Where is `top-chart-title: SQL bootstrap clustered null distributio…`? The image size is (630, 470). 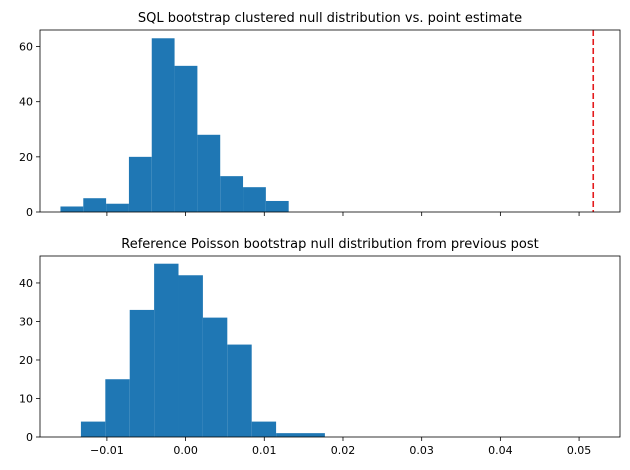
top-chart-title: SQL bootstrap clustered null distributio… is located at coordinates (330, 18).